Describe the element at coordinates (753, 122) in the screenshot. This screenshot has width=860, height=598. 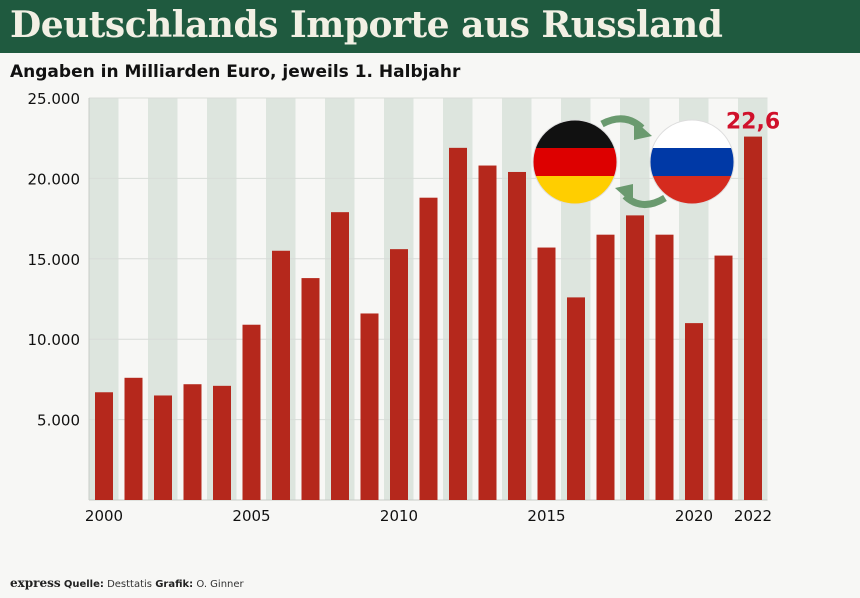
I see `value-annotation-2022: 22,6` at that location.